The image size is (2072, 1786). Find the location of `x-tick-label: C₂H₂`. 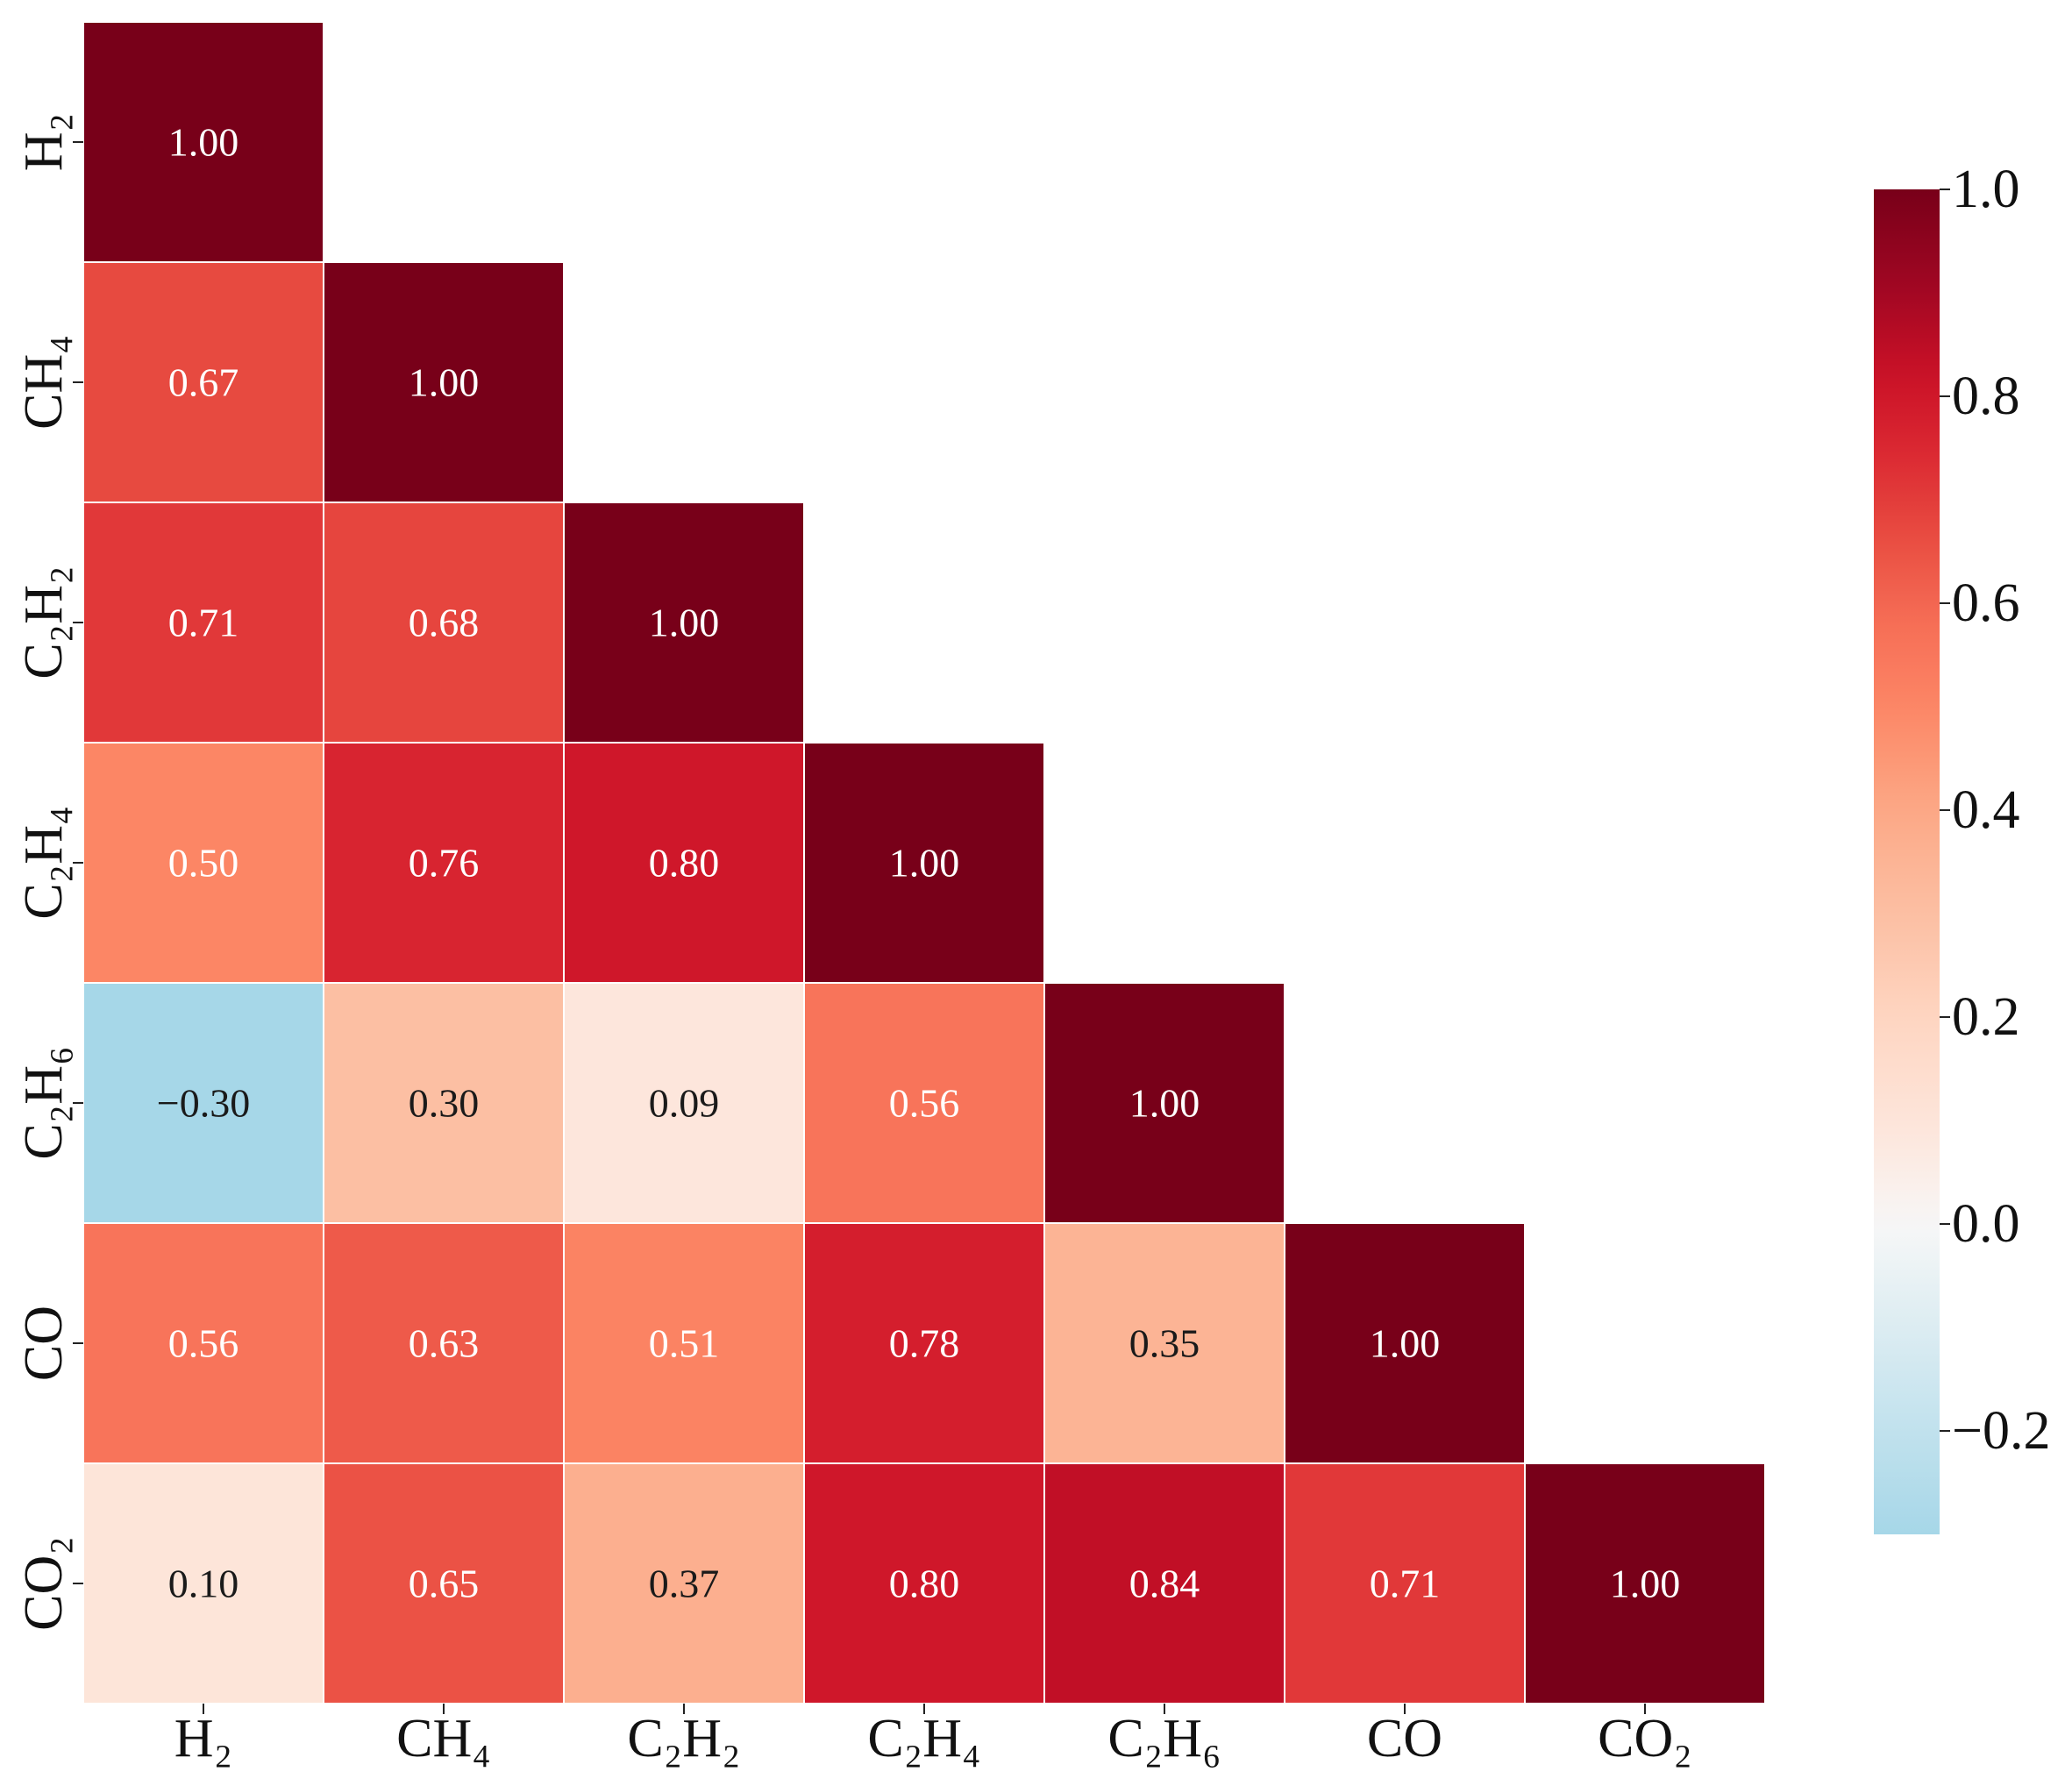

x-tick-label: C₂H₂ is located at coordinates (683, 1738).